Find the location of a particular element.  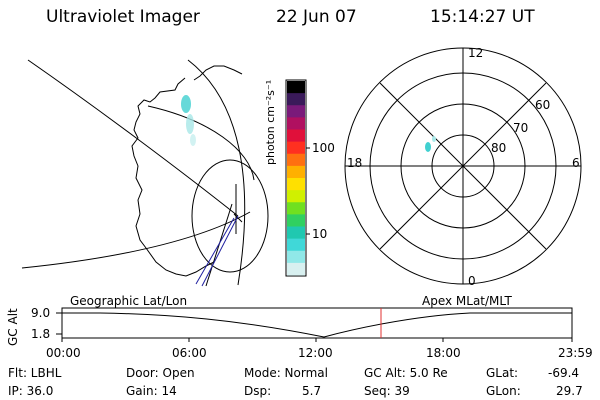

polar-lat-70: 70 is located at coordinates (521, 128).